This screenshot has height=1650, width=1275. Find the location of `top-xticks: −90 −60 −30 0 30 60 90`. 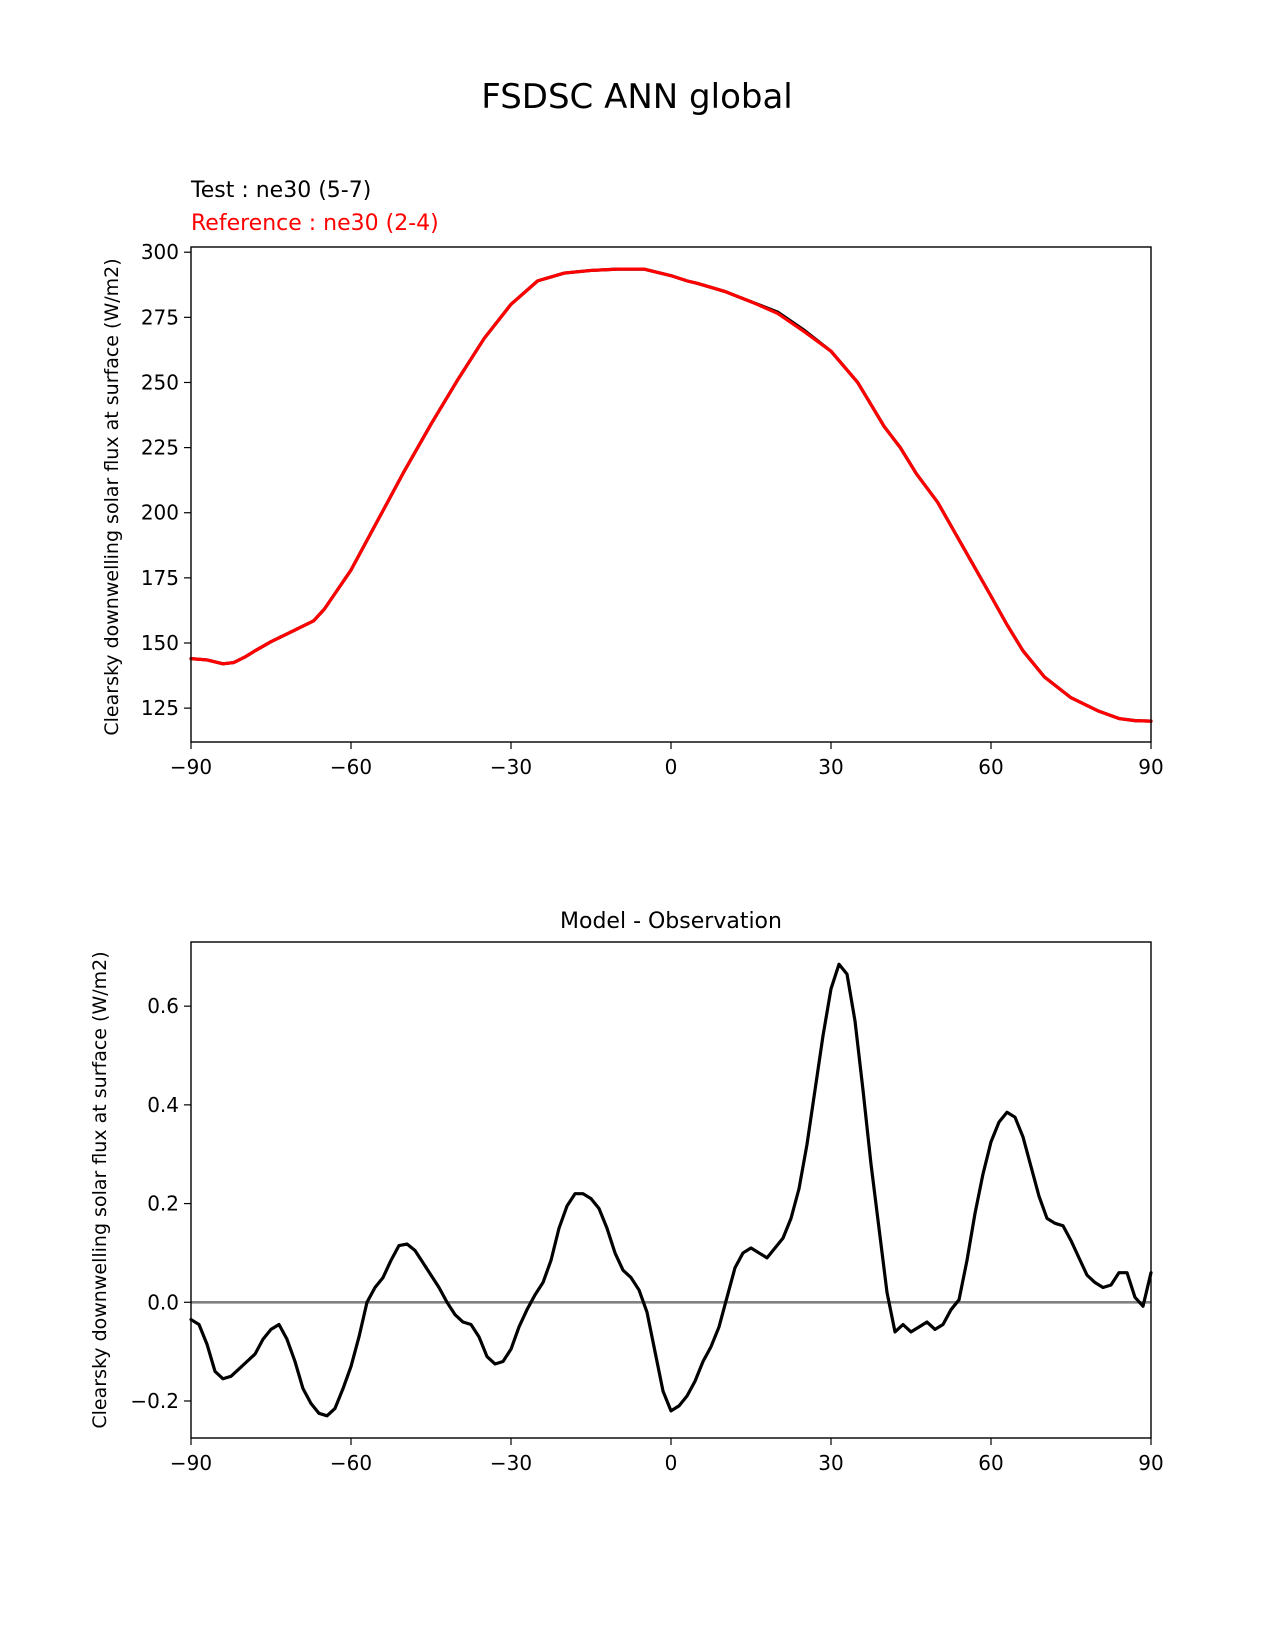

top-xticks: −90 −60 −30 0 30 60 90 is located at coordinates (667, 760).